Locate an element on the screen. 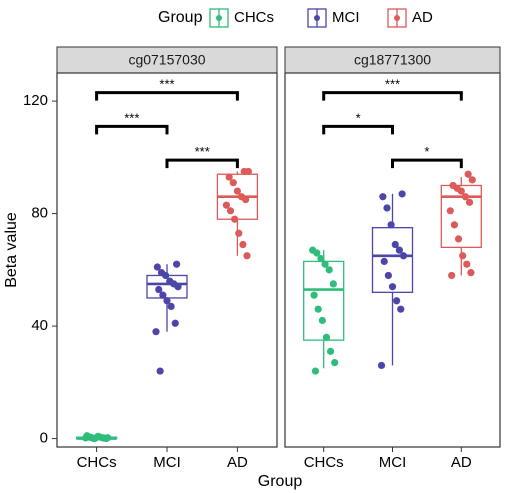 The height and width of the screenshot is (493, 505). y-axis-title: Beta value is located at coordinates (11, 250).